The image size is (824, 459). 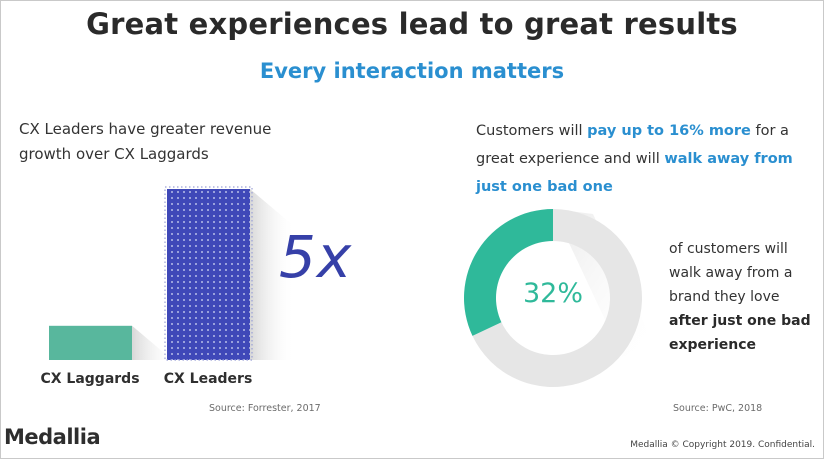 What do you see at coordinates (412, 24) in the screenshot?
I see `slide-title: Great experiences lead to great results` at bounding box center [412, 24].